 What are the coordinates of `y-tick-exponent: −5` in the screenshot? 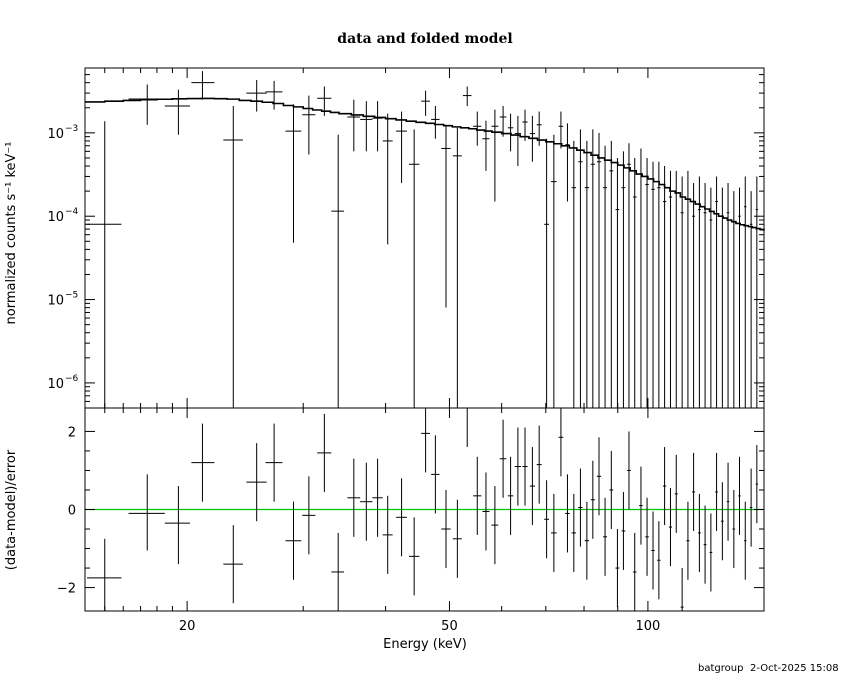 It's located at (71, 296).